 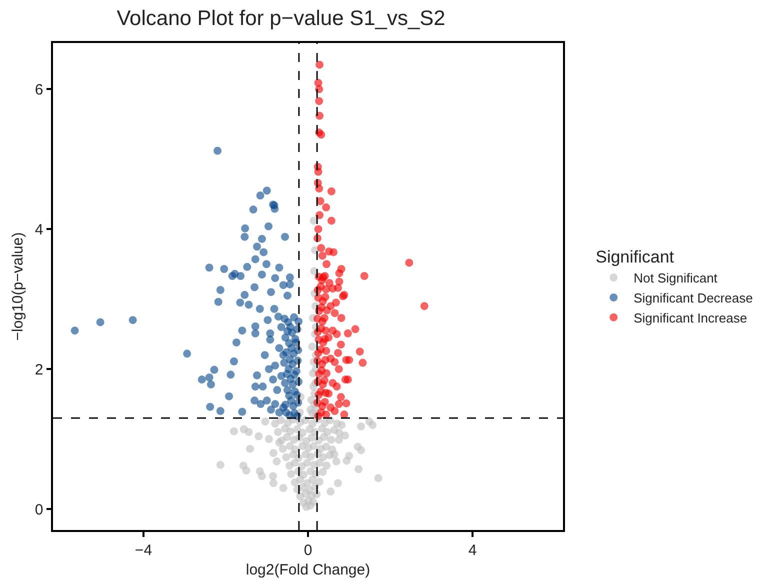 I want to click on legend-label: Significant Increase, so click(x=691, y=318).